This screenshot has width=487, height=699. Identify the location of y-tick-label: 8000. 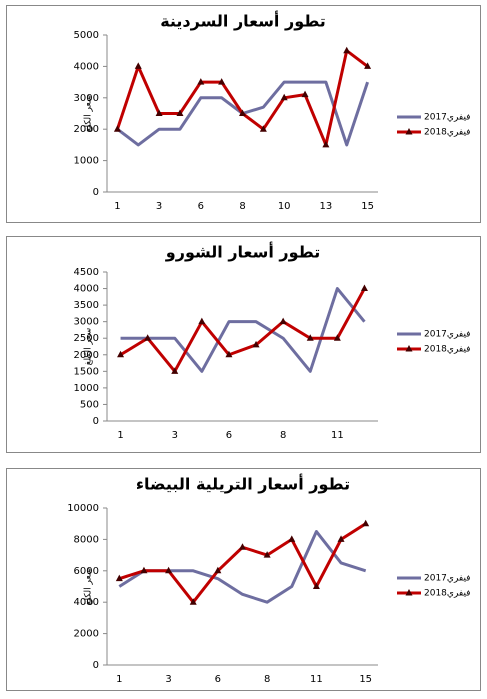
(86, 539).